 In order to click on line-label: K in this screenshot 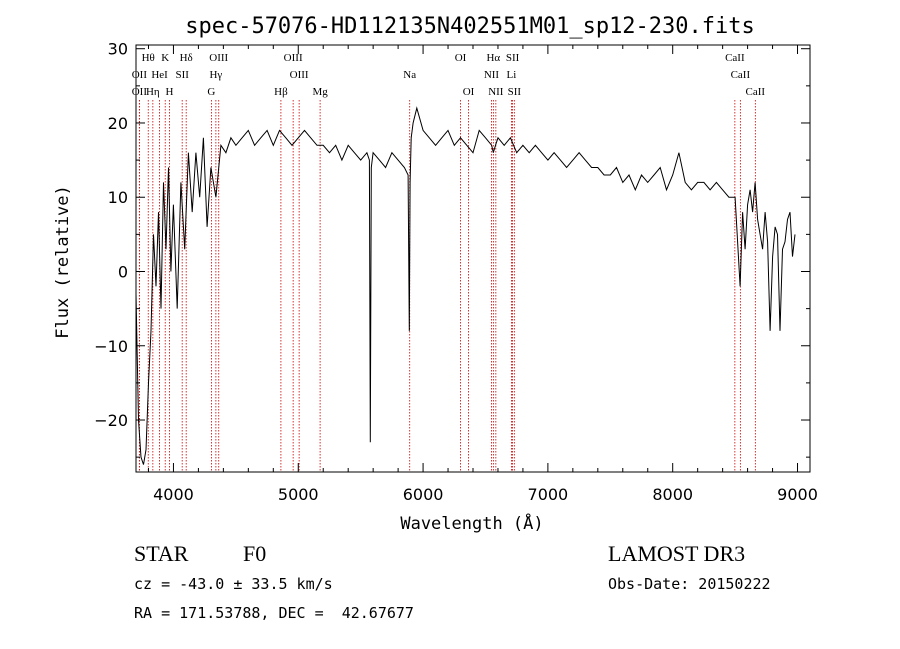, I will do `click(165, 58)`.